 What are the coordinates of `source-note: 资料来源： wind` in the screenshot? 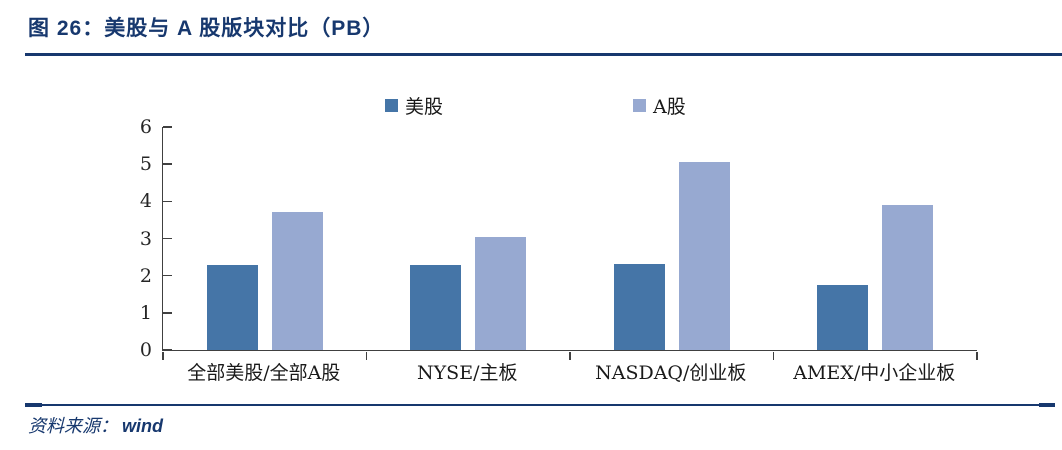 It's located at (95, 425).